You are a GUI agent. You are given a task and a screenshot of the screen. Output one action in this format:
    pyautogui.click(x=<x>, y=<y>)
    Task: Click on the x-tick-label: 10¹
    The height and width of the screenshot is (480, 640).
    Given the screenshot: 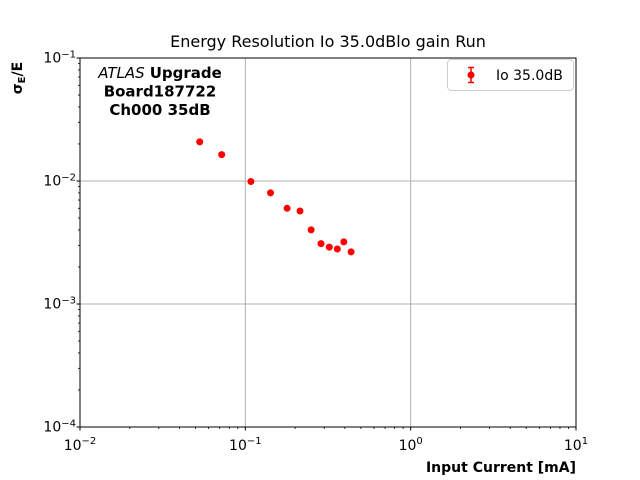 What is the action you would take?
    pyautogui.click(x=576, y=445)
    